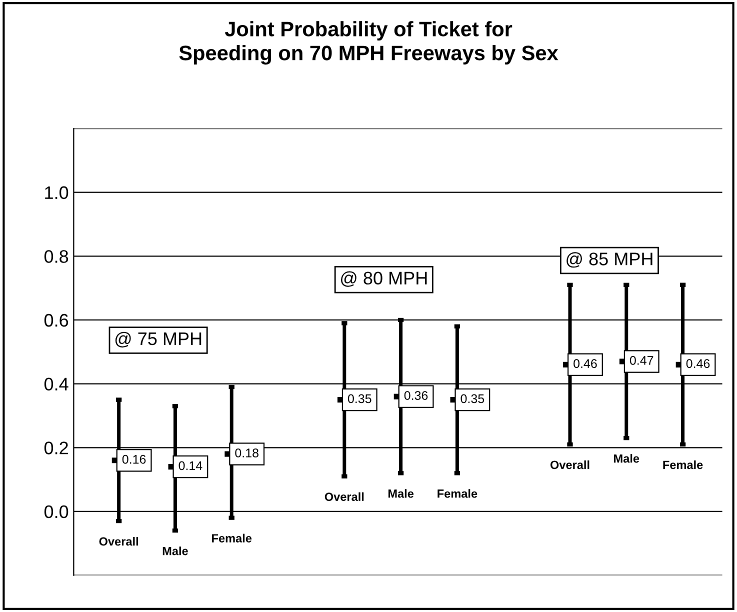 The width and height of the screenshot is (737, 612). Describe the element at coordinates (56, 448) in the screenshot. I see `y-tick-label: 0.2` at that location.